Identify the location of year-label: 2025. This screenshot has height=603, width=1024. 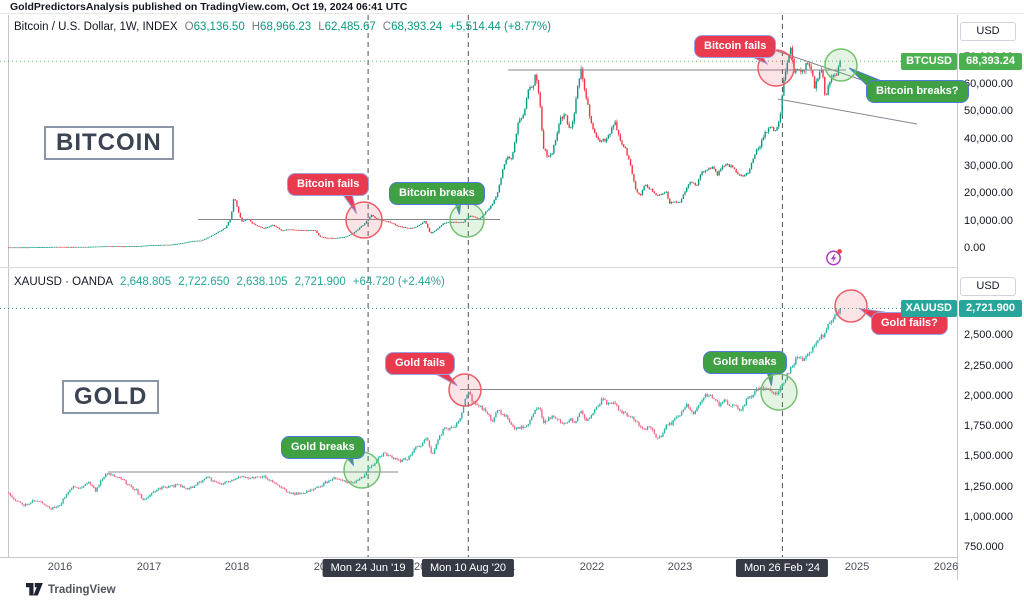
(857, 567).